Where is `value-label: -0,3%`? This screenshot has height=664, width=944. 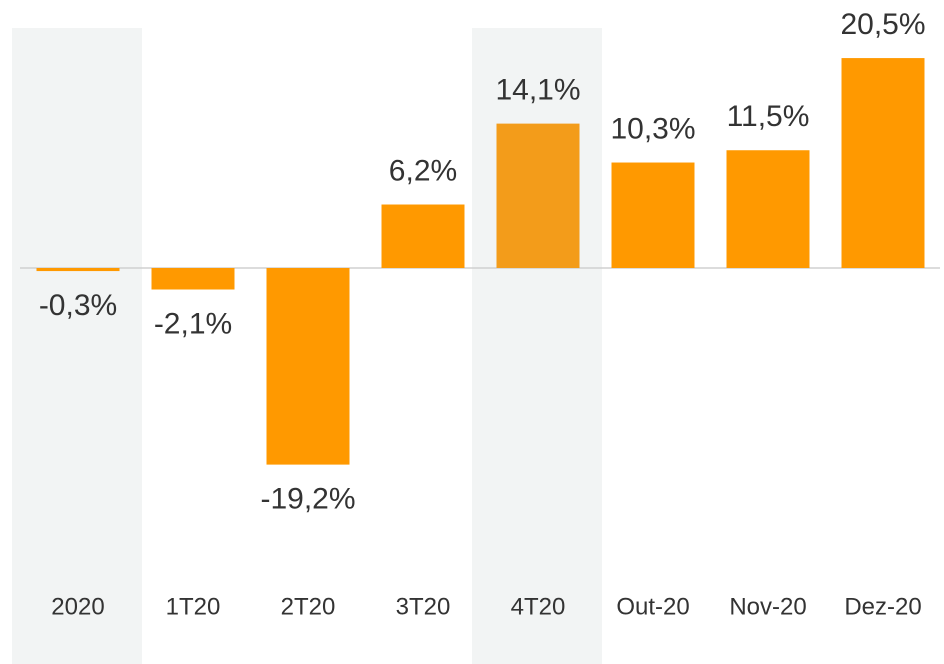 value-label: -0,3% is located at coordinates (78, 305).